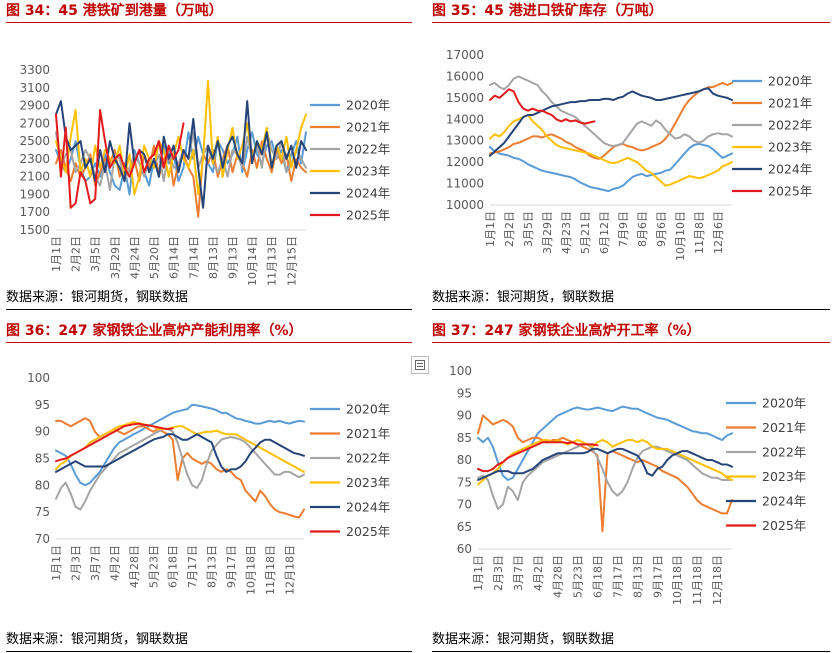 The width and height of the screenshot is (836, 653). What do you see at coordinates (272, 261) in the screenshot?
I see `x-tick-label: 11月13日` at bounding box center [272, 261].